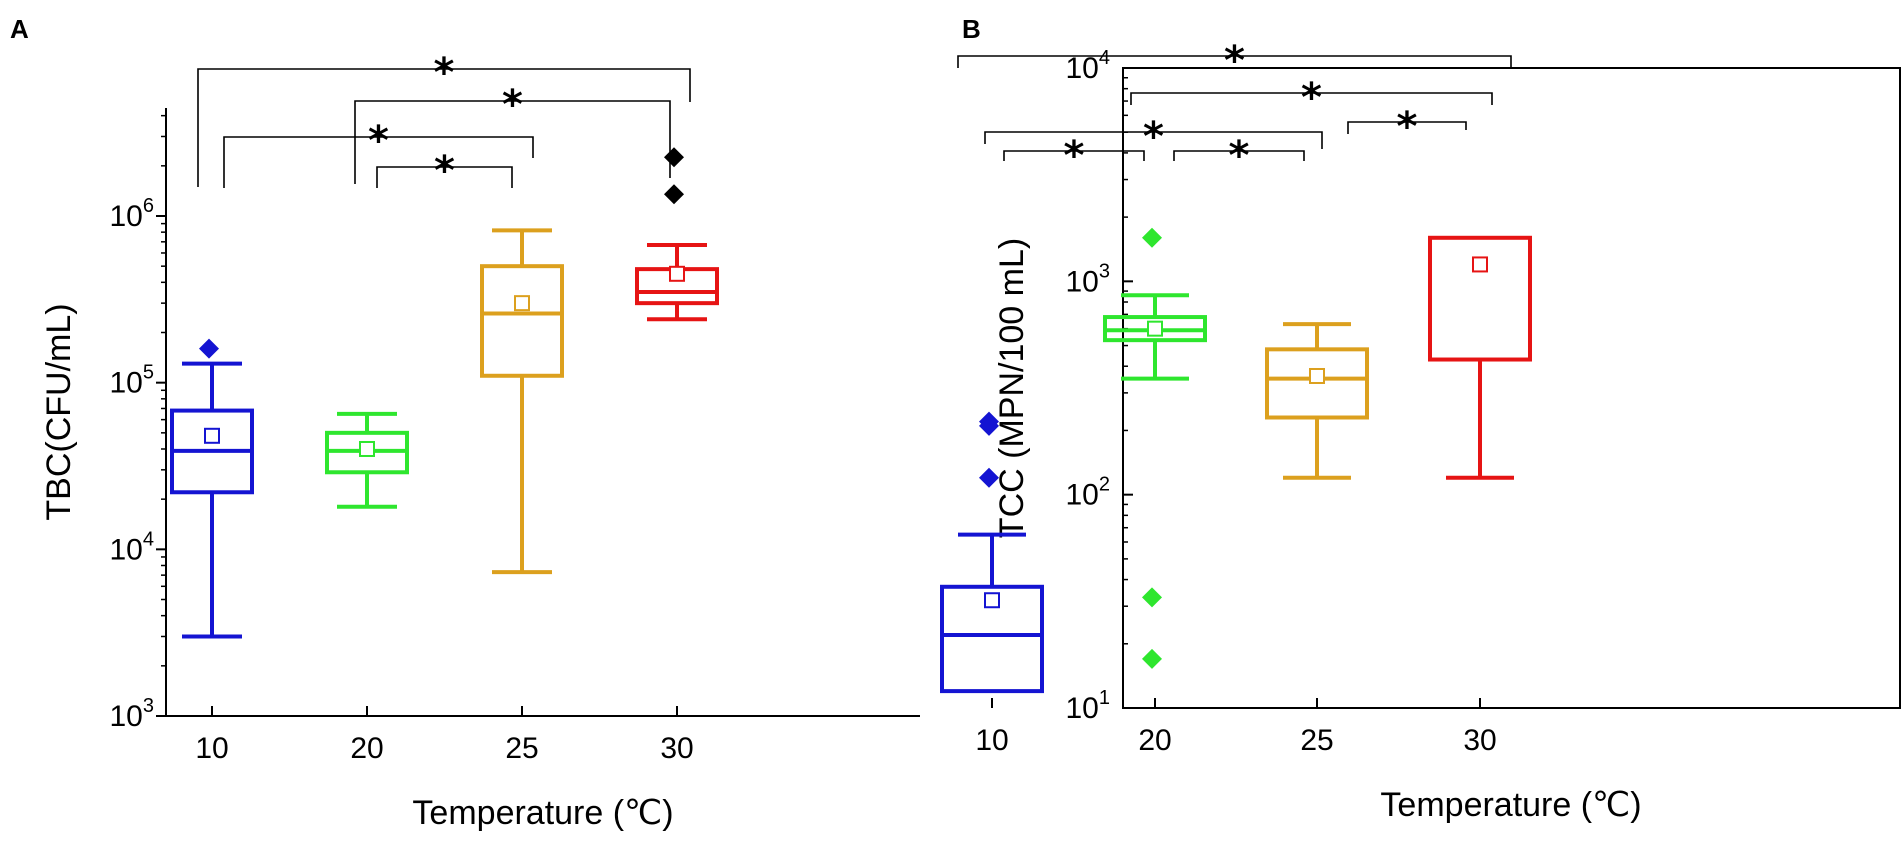 The width and height of the screenshot is (1904, 842). I want to click on panel-a-significance: * * * *, so click(444, 122).